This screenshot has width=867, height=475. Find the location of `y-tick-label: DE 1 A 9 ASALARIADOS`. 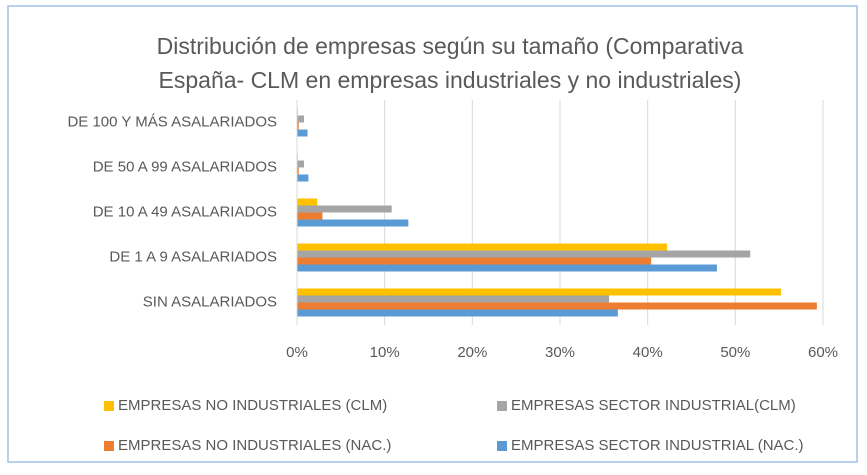

y-tick-label: DE 1 A 9 ASALARIADOS is located at coordinates (193, 256).